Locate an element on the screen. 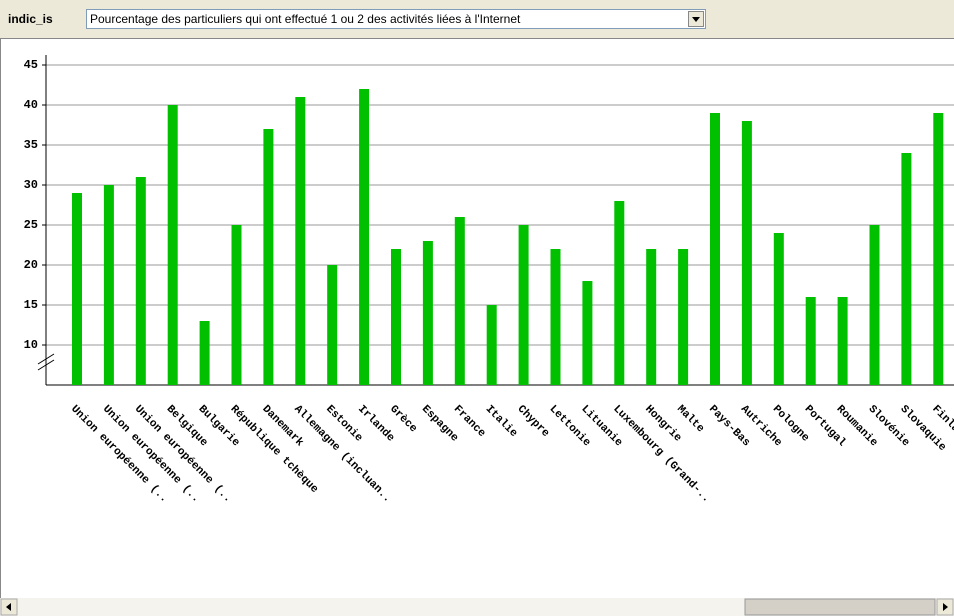  y-tick-label: 40 is located at coordinates (31, 105).